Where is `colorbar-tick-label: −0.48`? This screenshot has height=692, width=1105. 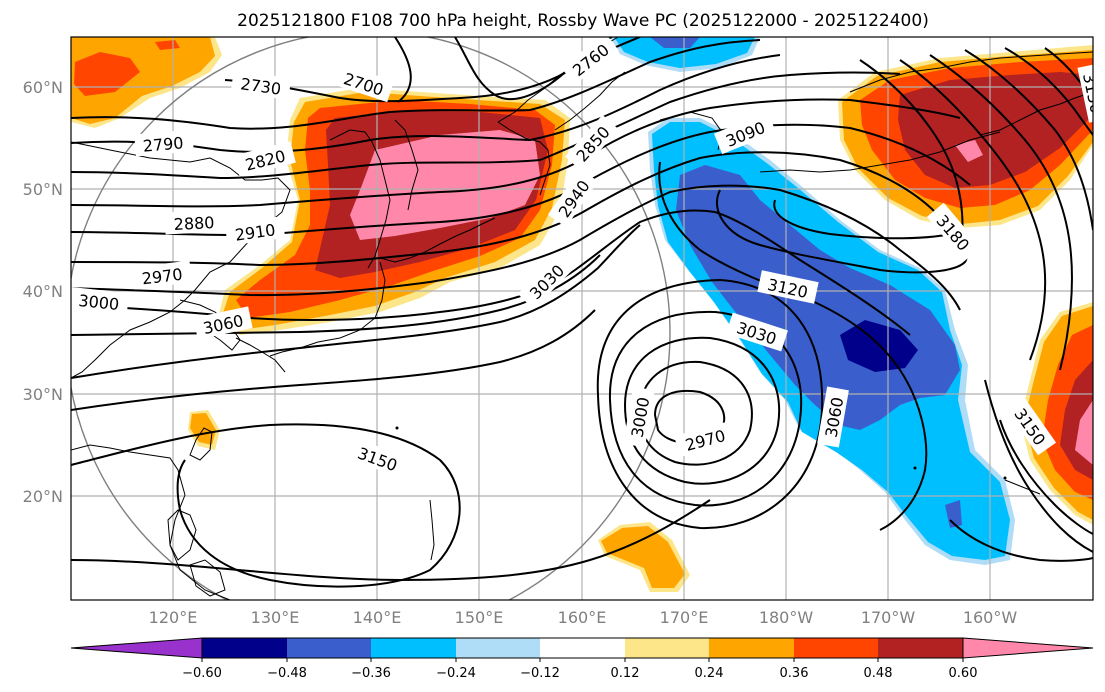 colorbar-tick-label: −0.48 is located at coordinates (287, 673).